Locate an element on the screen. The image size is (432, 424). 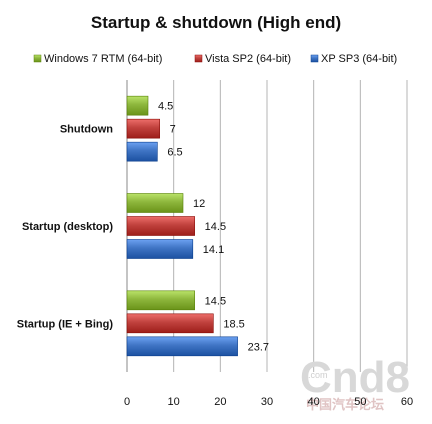
data-label-2-3: 14.1 is located at coordinates (213, 250).